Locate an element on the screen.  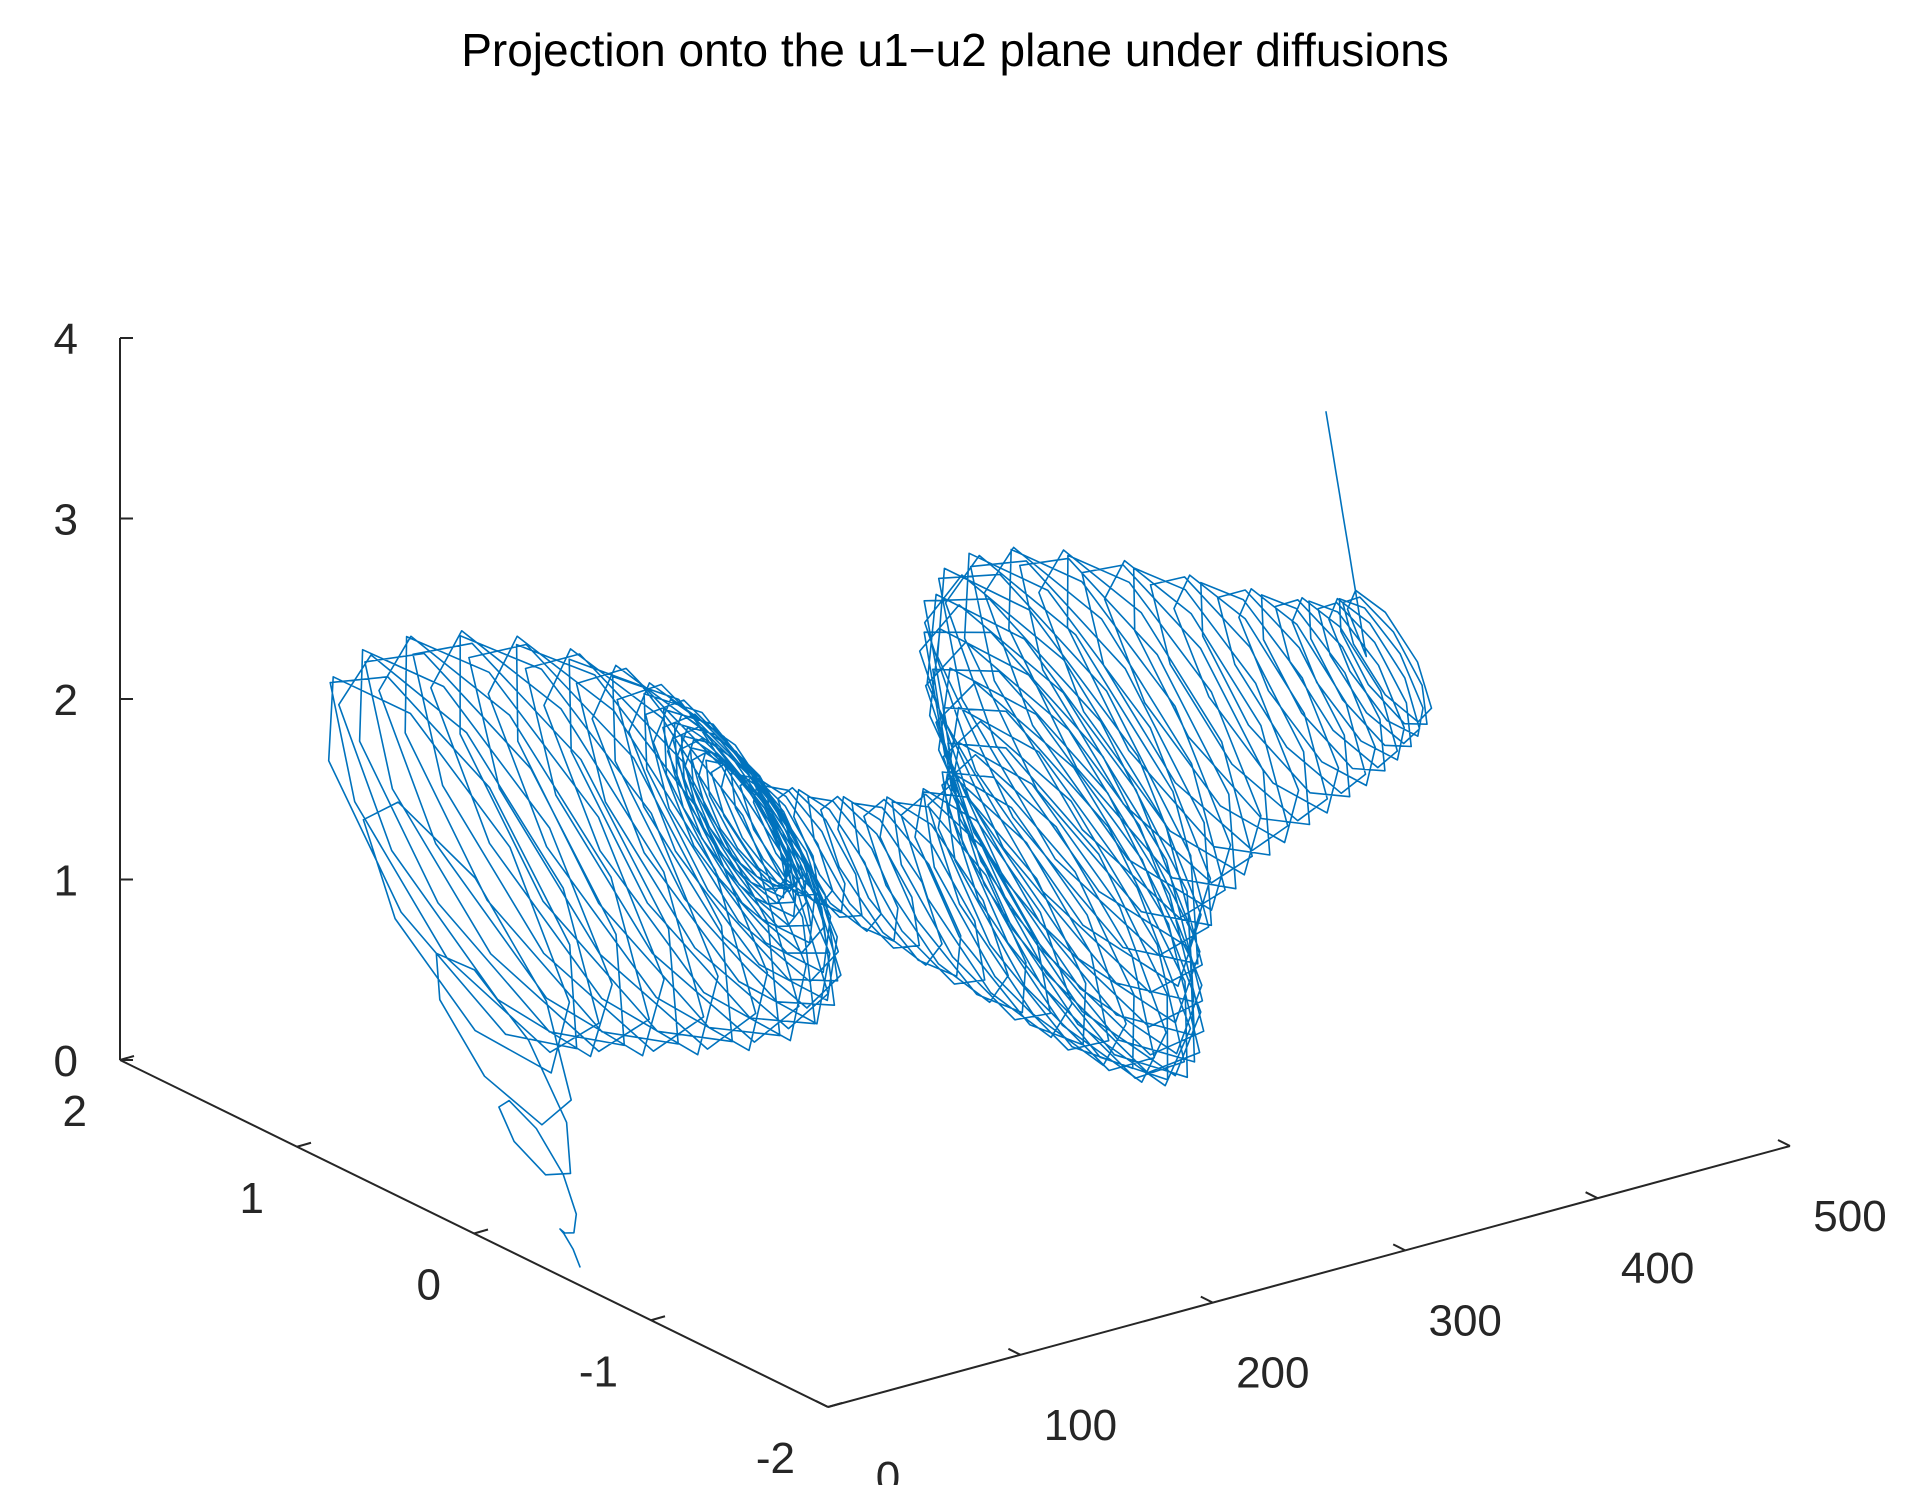
x-tick-label: 200 is located at coordinates (1272, 1373).